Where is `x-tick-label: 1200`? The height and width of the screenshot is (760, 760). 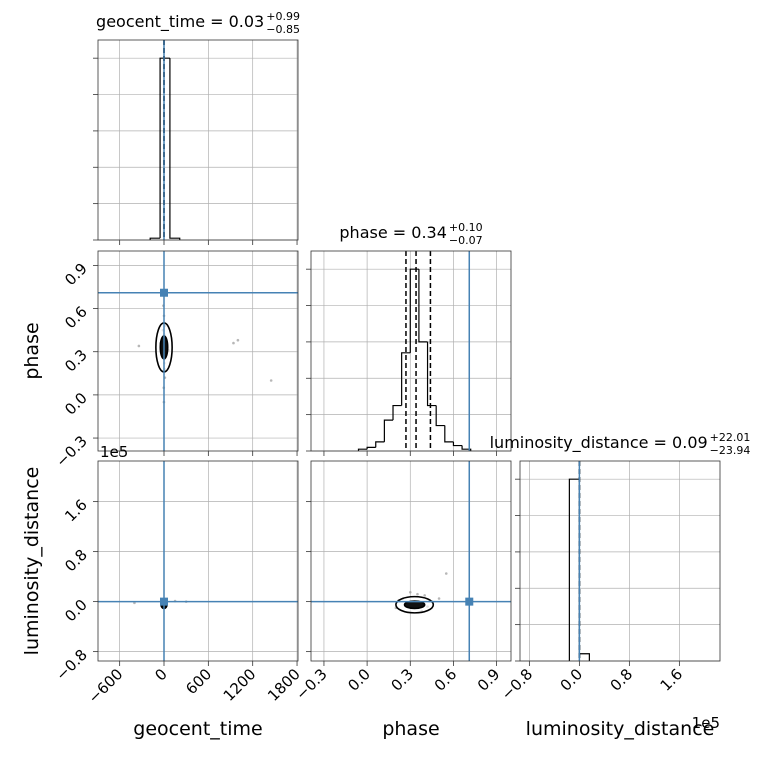
x-tick-label: 1200 is located at coordinates (240, 685).